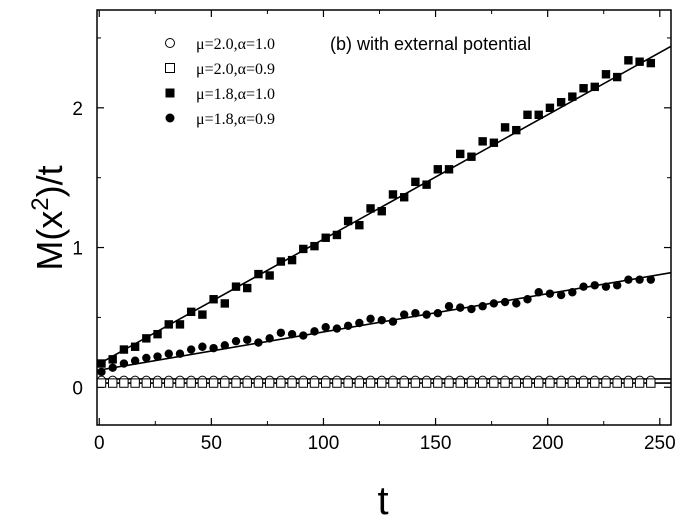 Image resolution: width=680 pixels, height=523 pixels. I want to click on legend-label: μ=1.8,α=1.0, so click(235, 94).